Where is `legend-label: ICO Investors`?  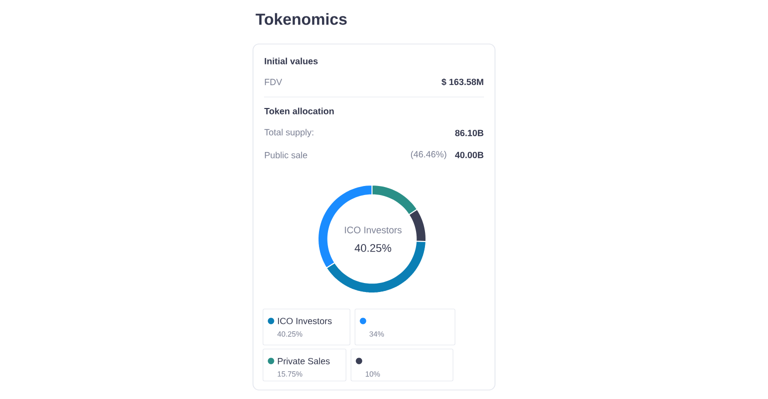 legend-label: ICO Investors is located at coordinates (305, 321).